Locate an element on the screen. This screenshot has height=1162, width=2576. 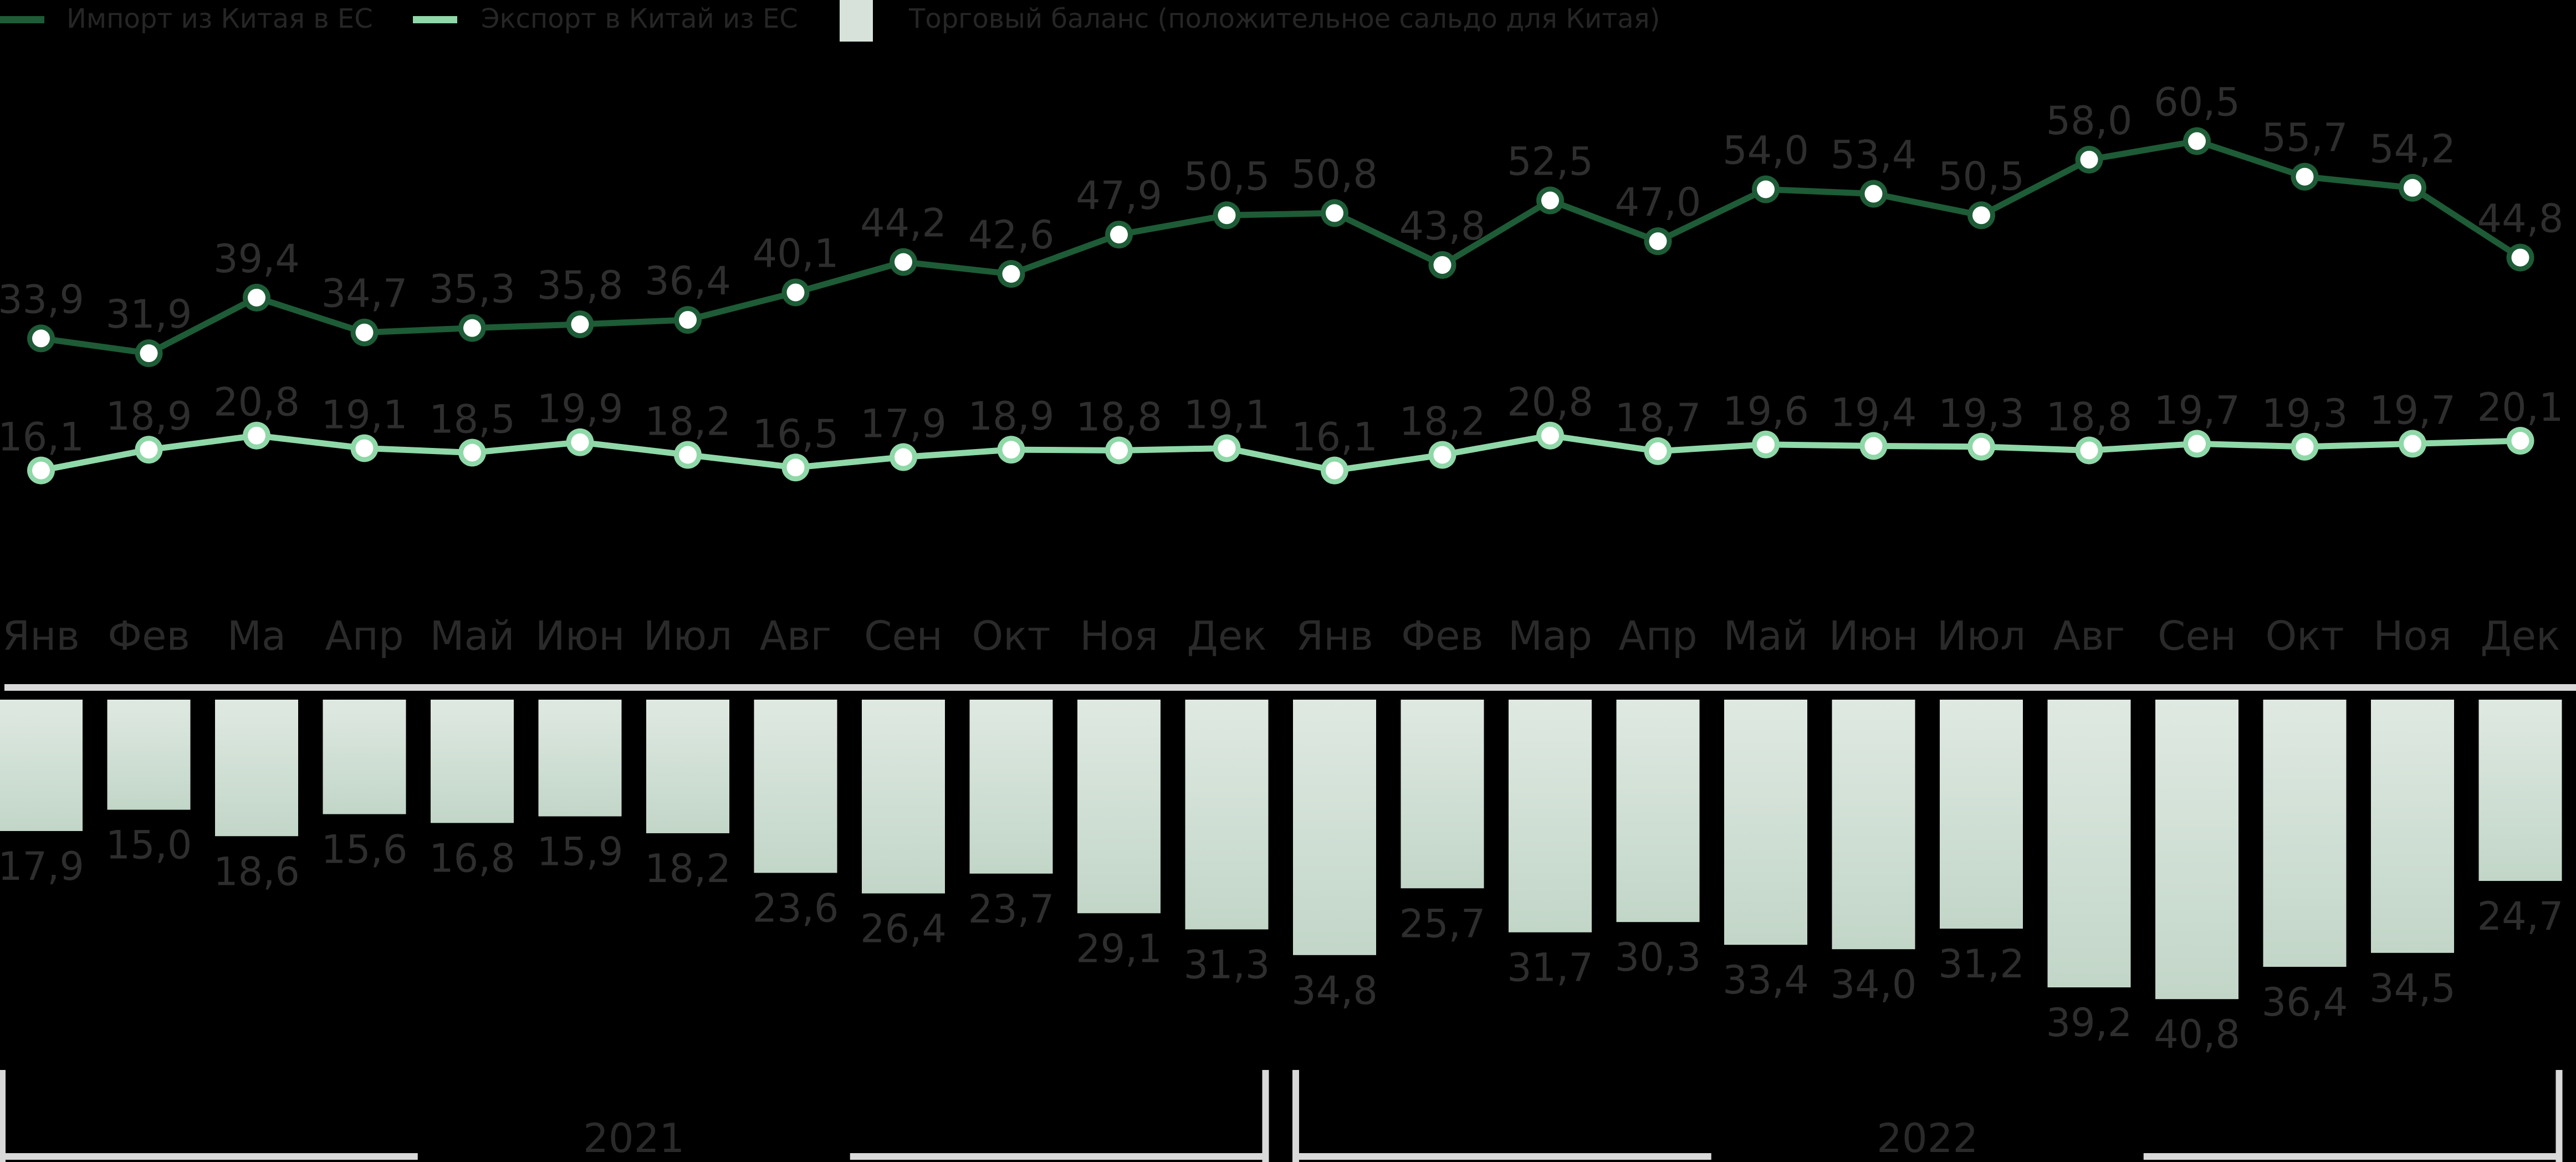
balance-value-label: 23,6 is located at coordinates (796, 908).